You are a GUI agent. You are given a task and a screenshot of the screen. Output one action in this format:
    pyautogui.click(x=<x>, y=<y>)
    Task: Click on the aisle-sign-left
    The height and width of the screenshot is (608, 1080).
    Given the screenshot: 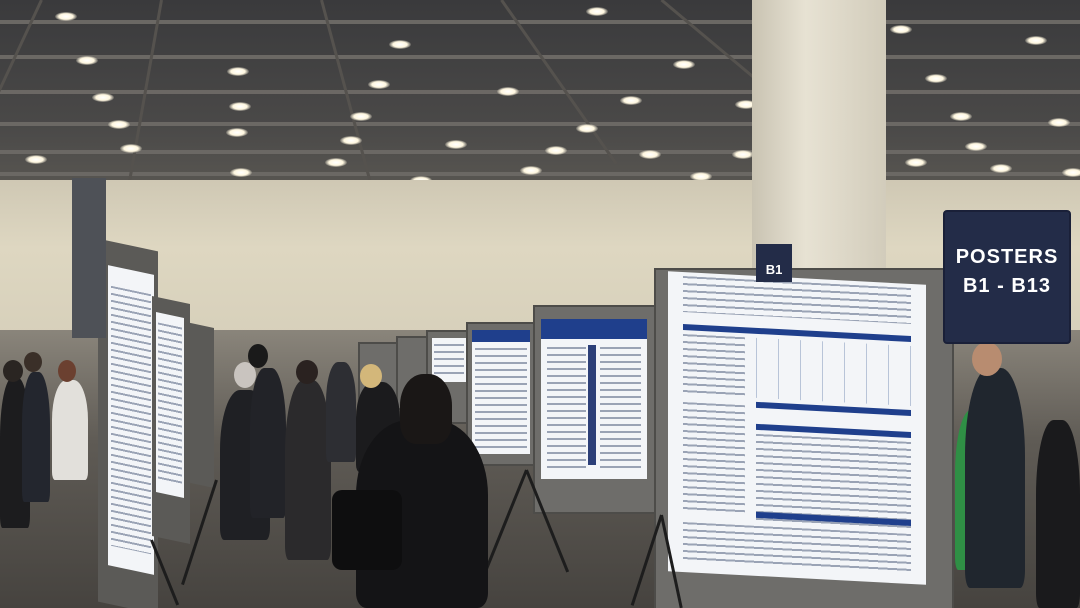 What is the action you would take?
    pyautogui.click(x=89, y=258)
    